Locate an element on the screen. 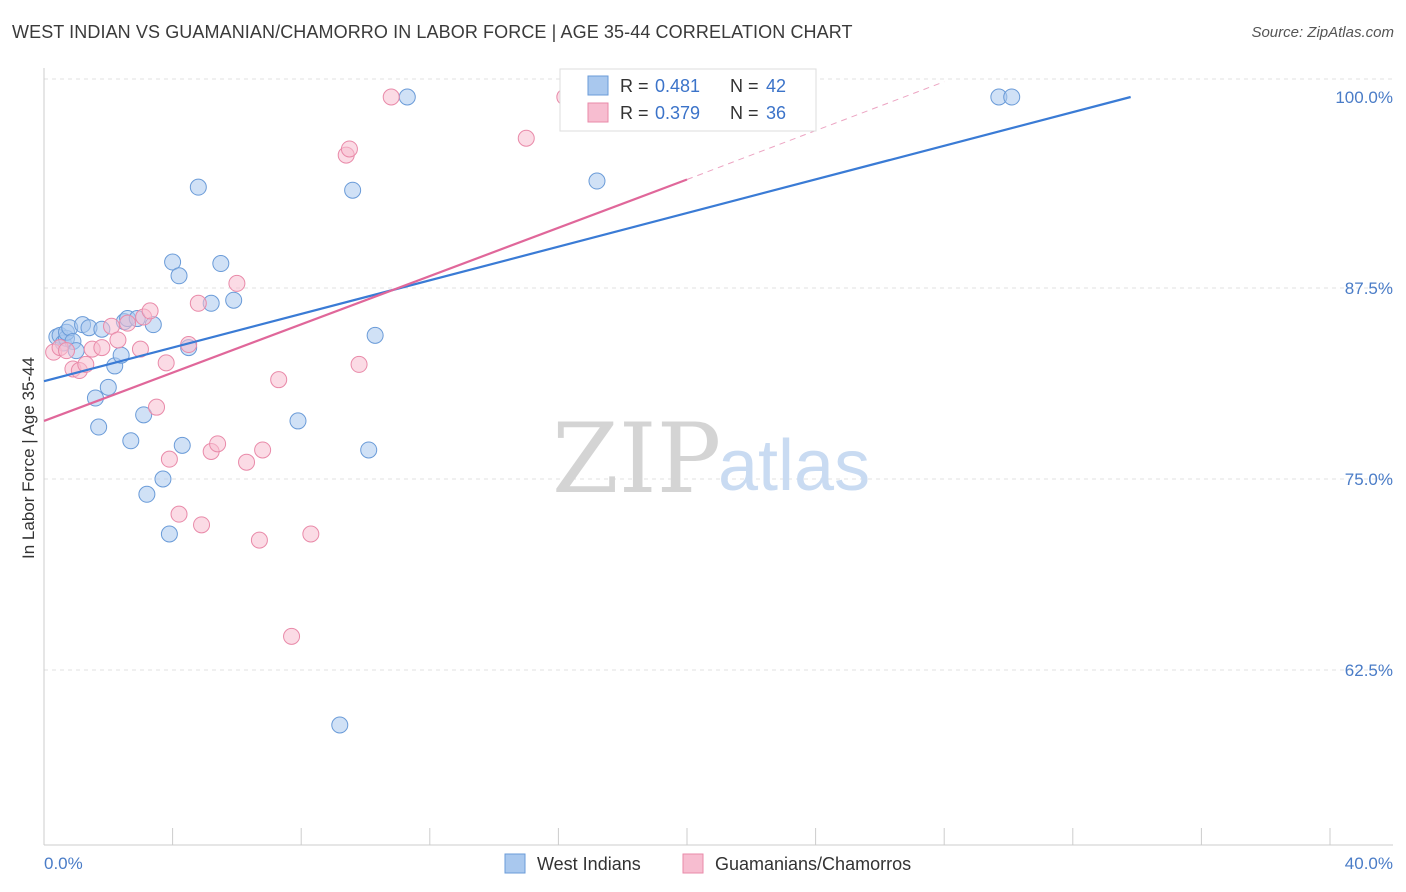 This screenshot has width=1406, height=892. bottom-legend-label-guamanians: Guamanians/Chamorros is located at coordinates (813, 864).